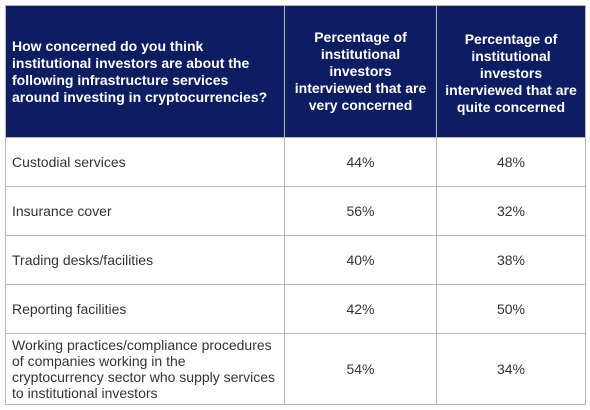  What do you see at coordinates (360, 162) in the screenshot?
I see `very-concerned-cell: 44%` at bounding box center [360, 162].